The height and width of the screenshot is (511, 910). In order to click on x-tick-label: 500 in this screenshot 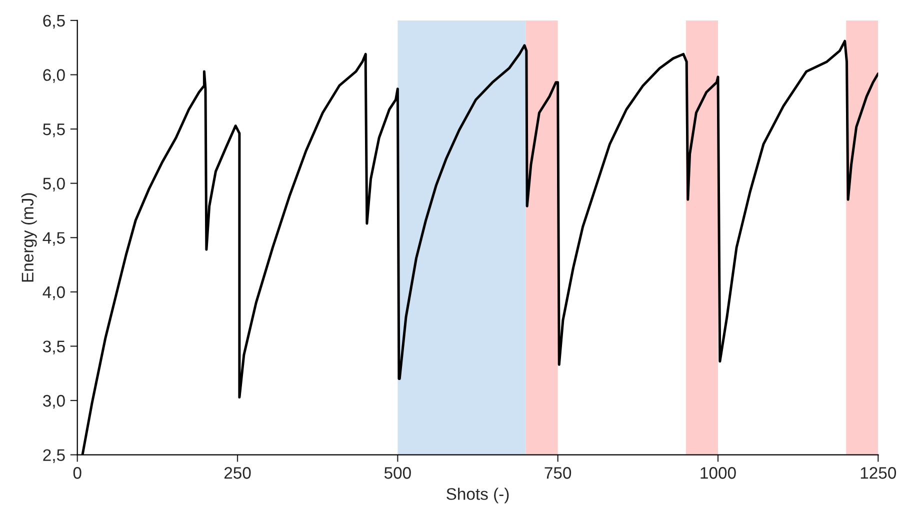, I will do `click(397, 473)`.